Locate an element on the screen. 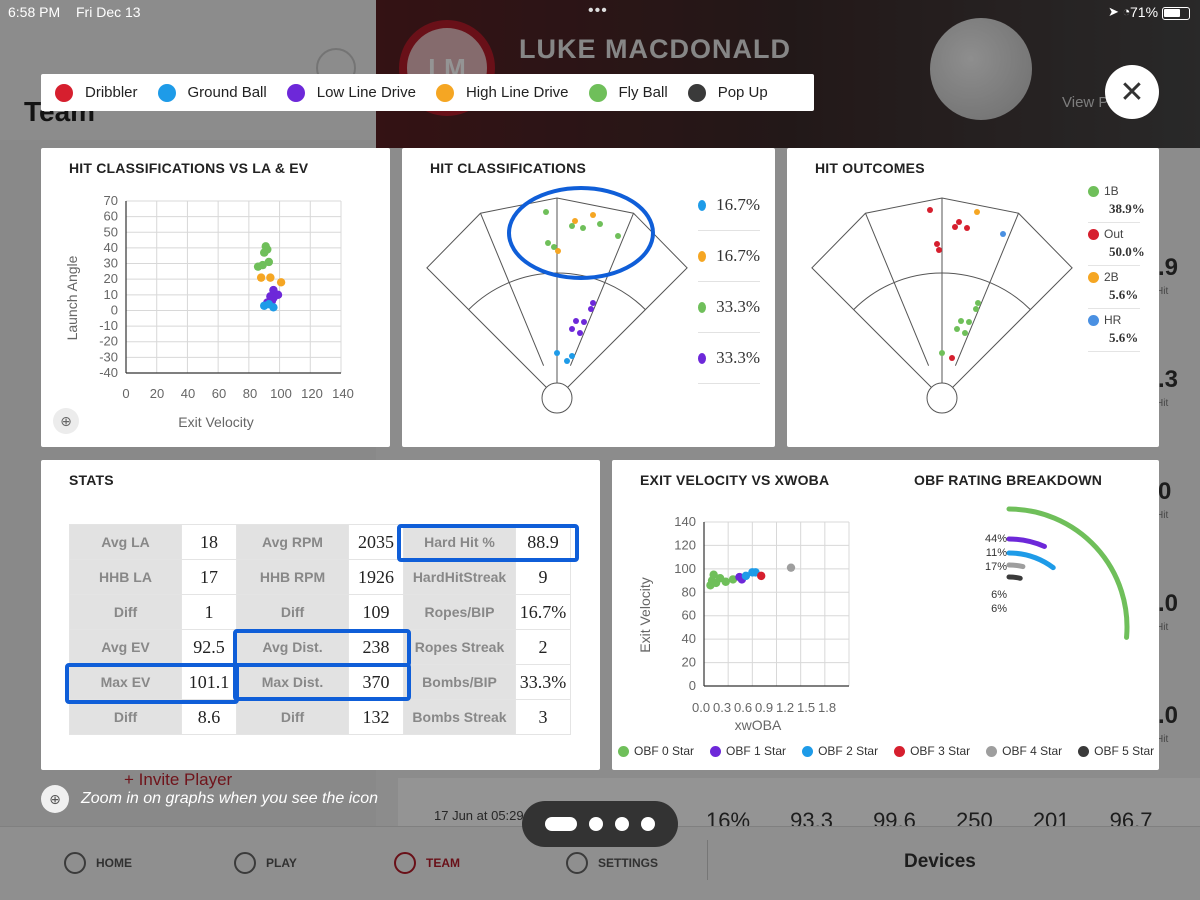 This screenshot has width=1200, height=900. x-tick-label: 1.8 is located at coordinates (827, 707).